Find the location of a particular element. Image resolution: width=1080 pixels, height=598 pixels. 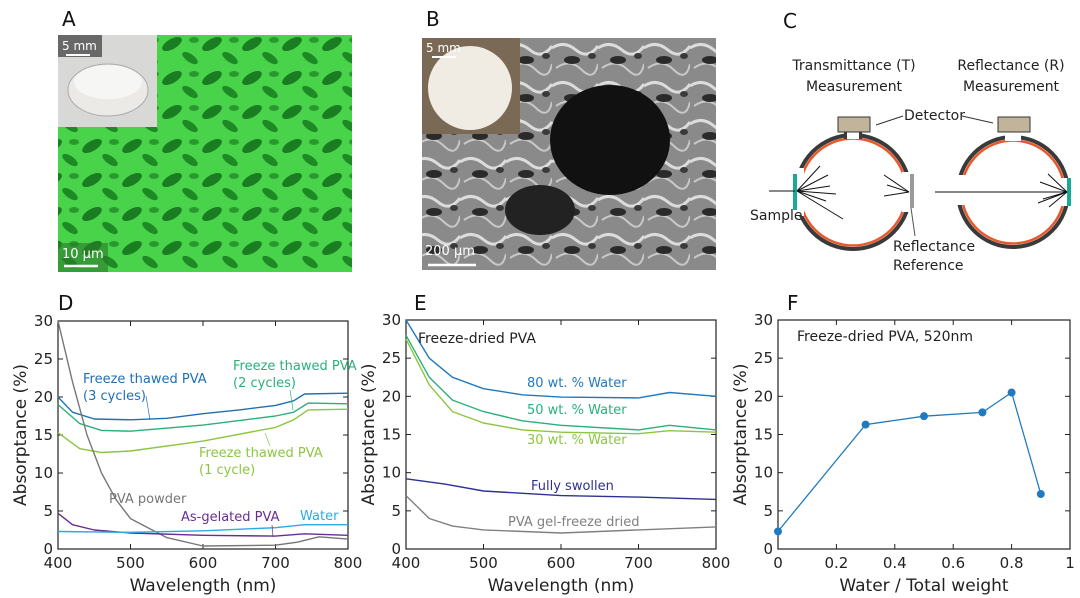

panel-label-f: F is located at coordinates (793, 303).